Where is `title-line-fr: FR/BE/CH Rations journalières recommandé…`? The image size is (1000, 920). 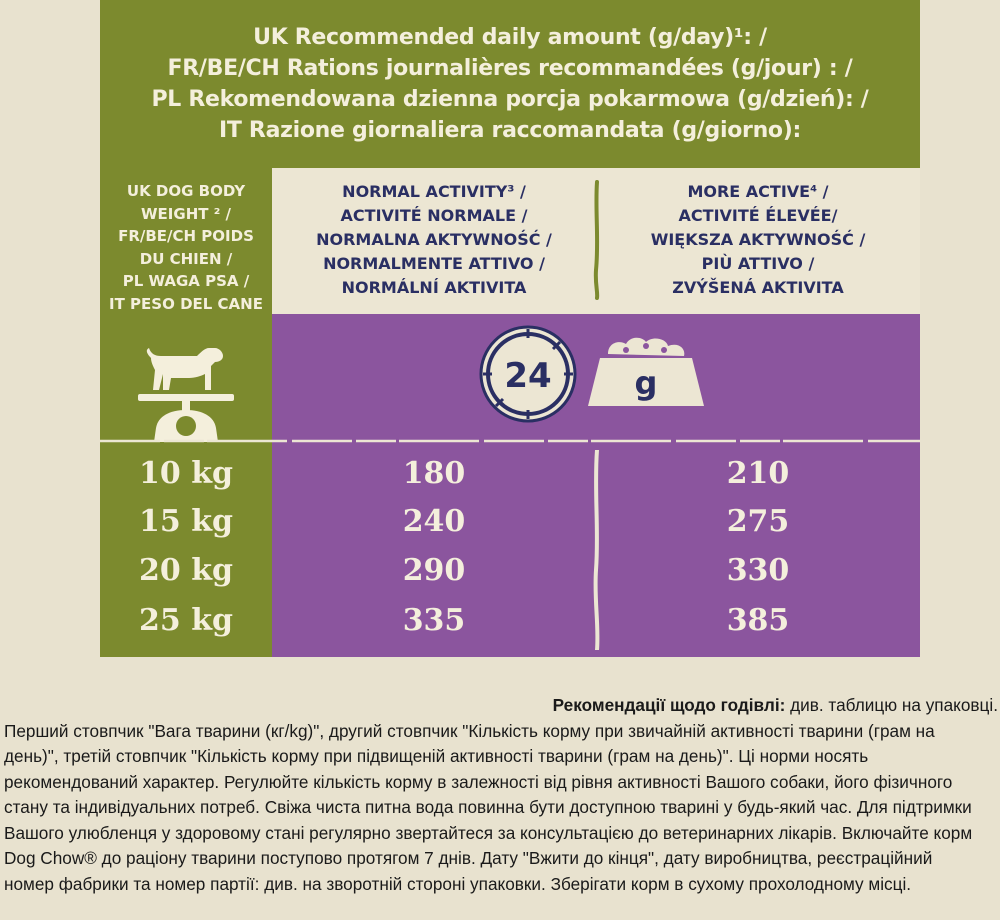 title-line-fr: FR/BE/CH Rations journalières recommandé… is located at coordinates (510, 68).